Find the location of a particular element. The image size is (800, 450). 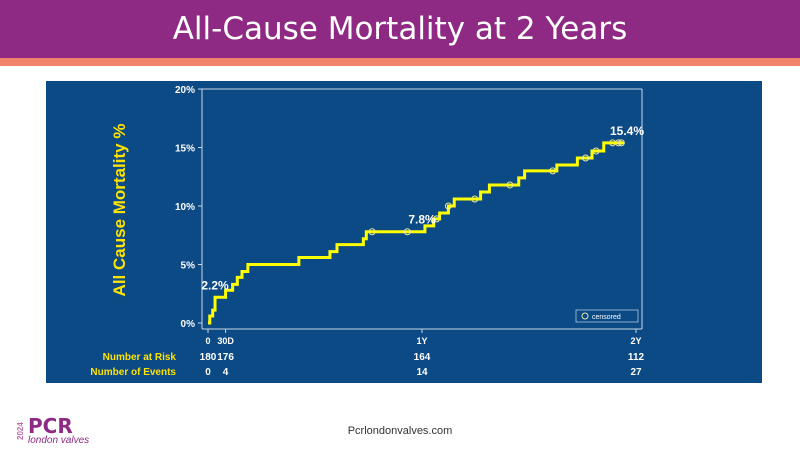

legend-label: censored is located at coordinates (606, 317).